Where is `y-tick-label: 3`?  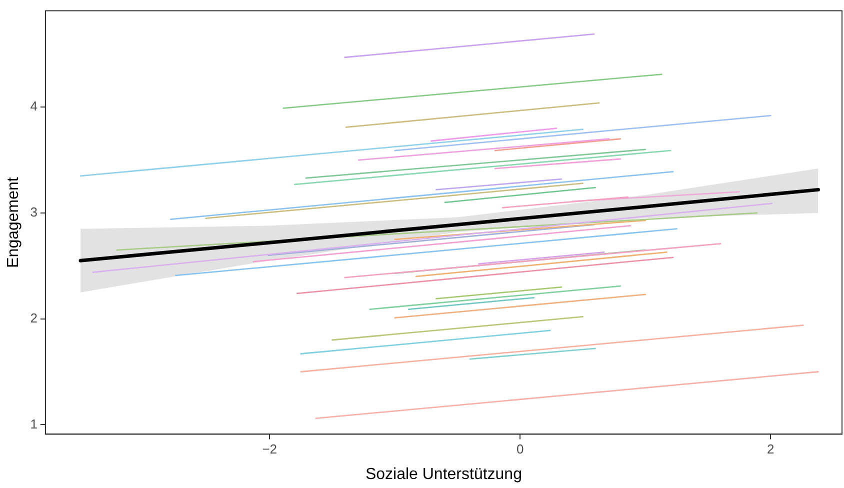 y-tick-label: 3 is located at coordinates (34, 212).